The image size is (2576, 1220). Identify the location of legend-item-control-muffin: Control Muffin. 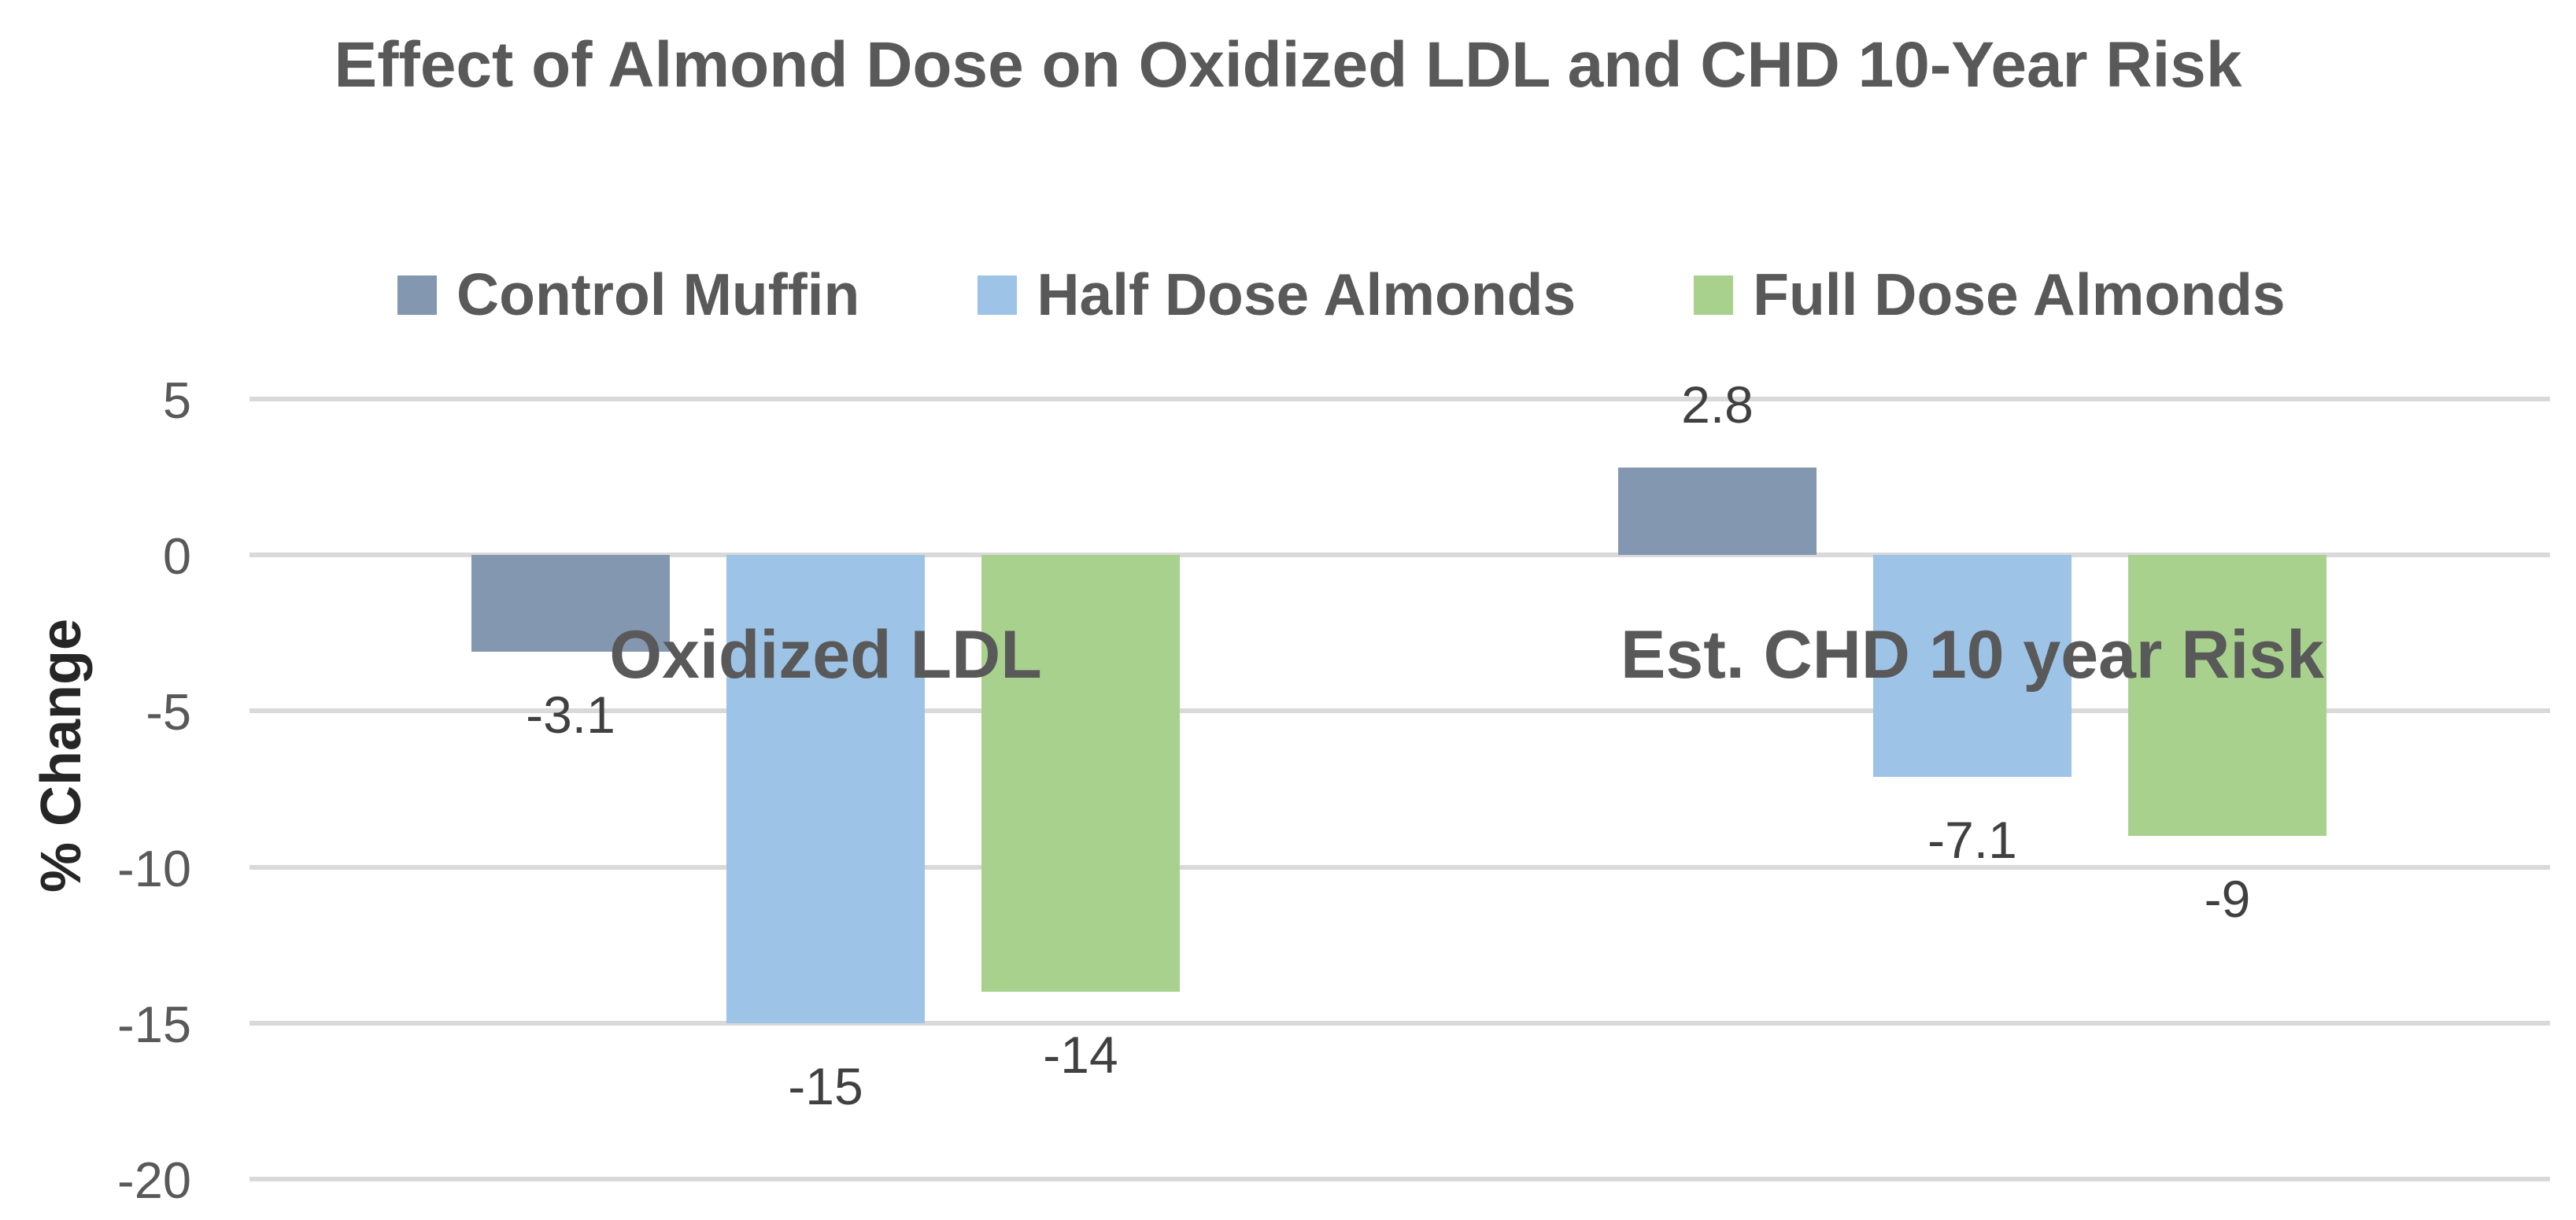
(628, 294).